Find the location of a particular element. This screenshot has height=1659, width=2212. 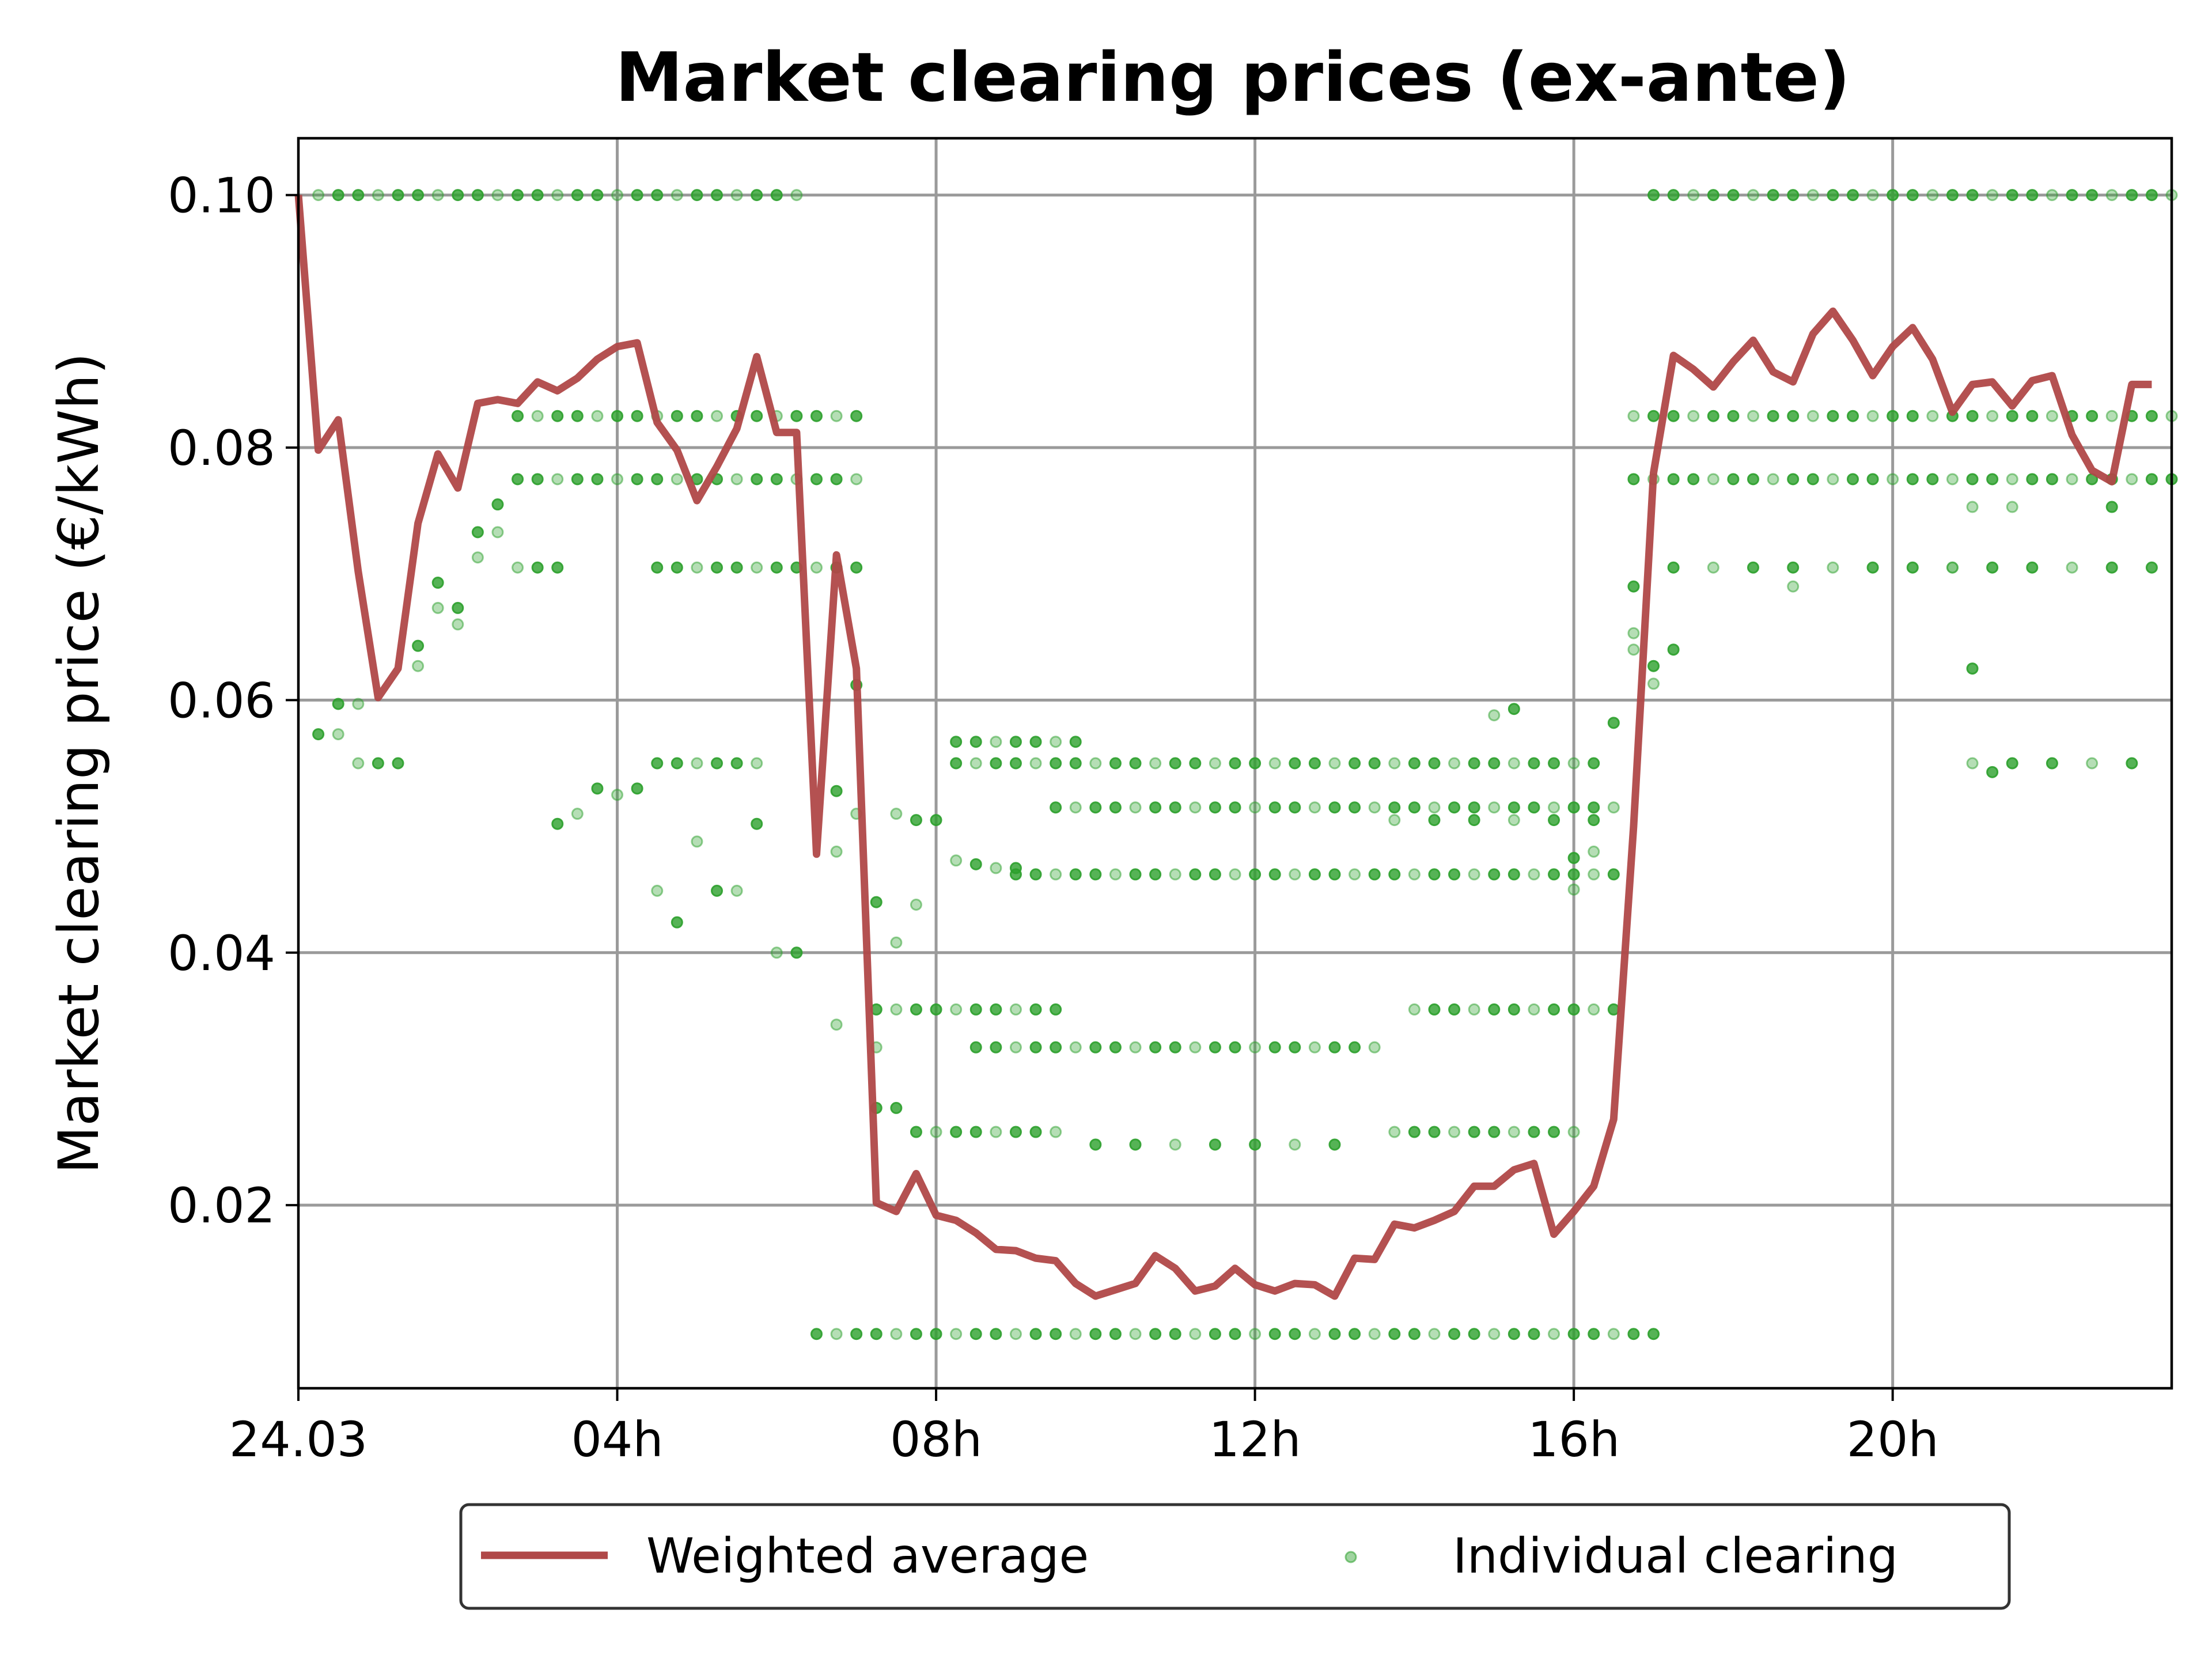

legend-label-weighted-average: Weighted average is located at coordinates (867, 1556).